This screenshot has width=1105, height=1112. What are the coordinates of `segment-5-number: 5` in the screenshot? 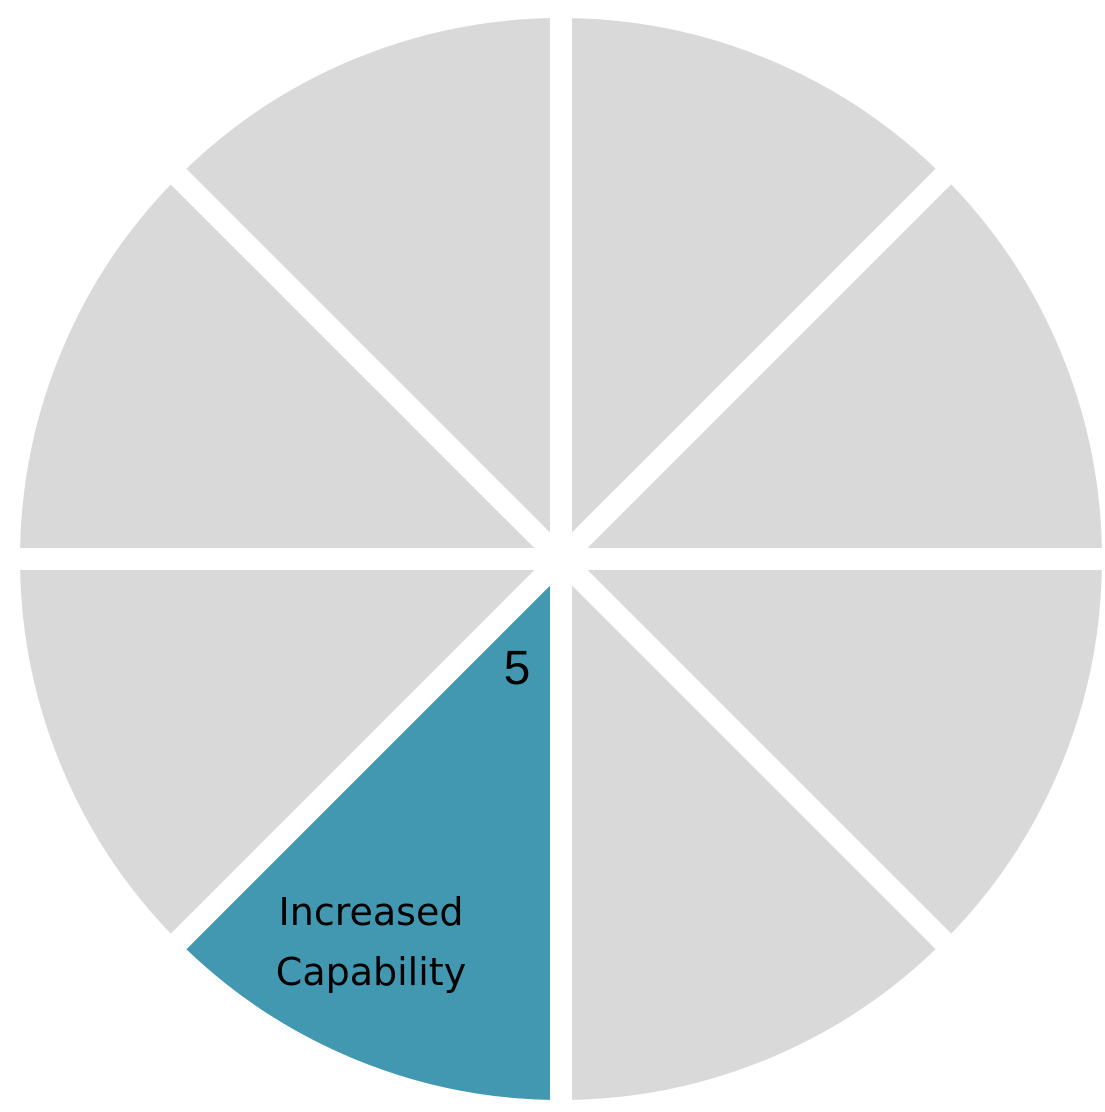 It's located at (517, 668).